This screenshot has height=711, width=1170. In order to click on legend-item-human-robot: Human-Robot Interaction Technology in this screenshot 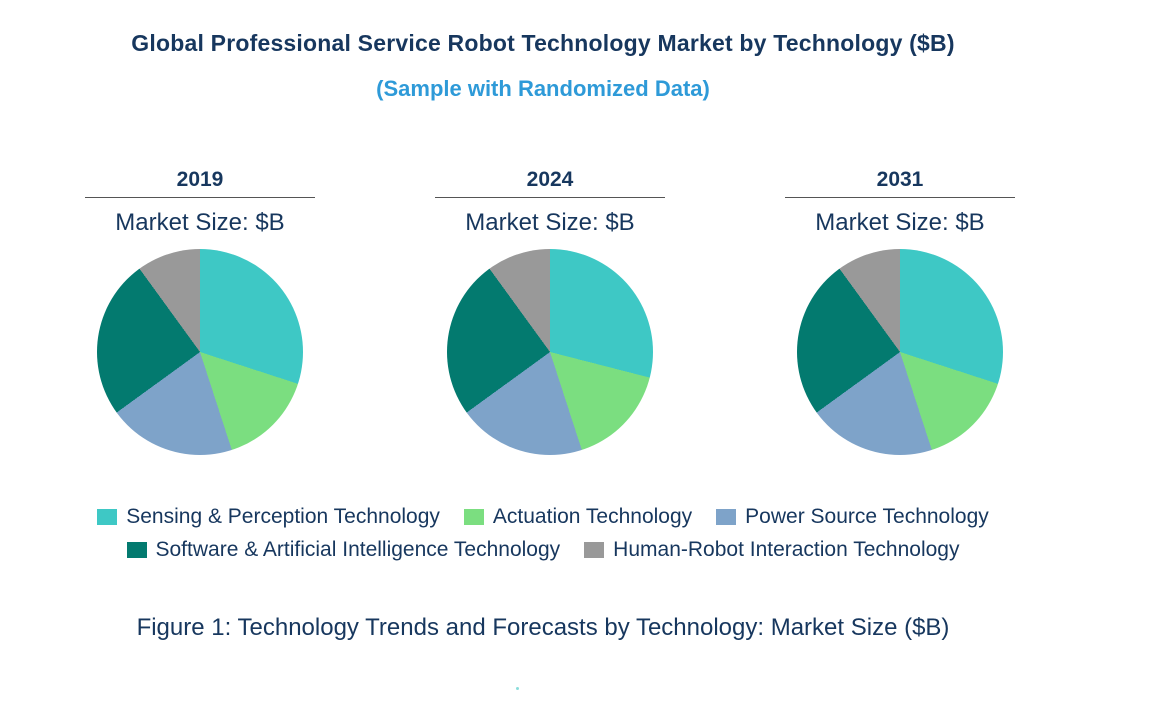, I will do `click(772, 549)`.